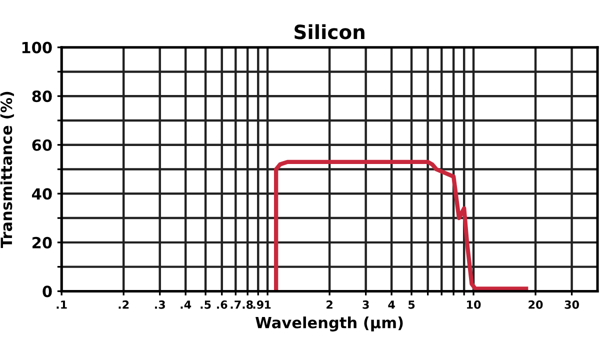 The height and width of the screenshot is (364, 616). I want to click on chart-title: Silicon, so click(329, 32).